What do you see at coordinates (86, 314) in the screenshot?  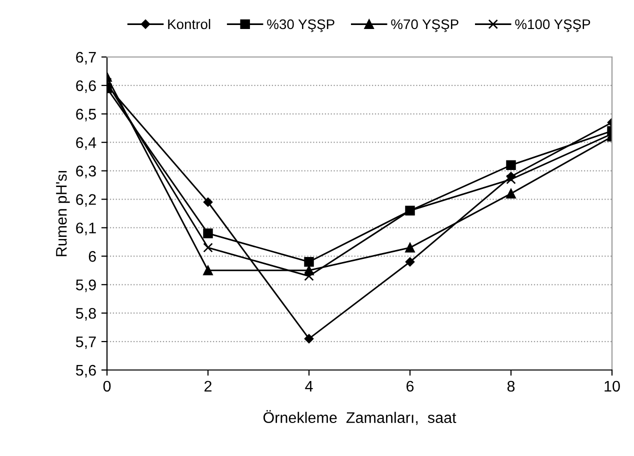 I see `y-tick-label: 5,8` at bounding box center [86, 314].